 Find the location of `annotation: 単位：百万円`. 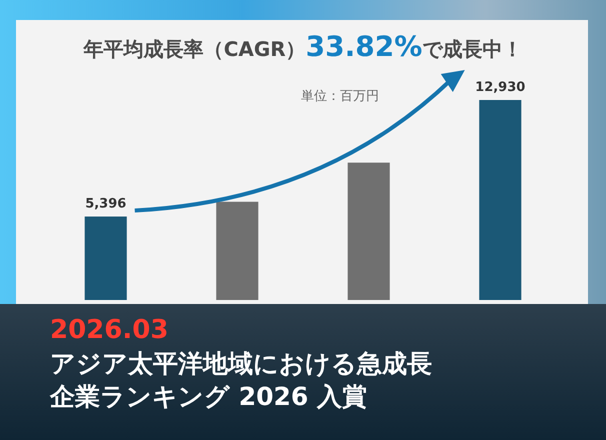

annotation: 単位：百万円 is located at coordinates (339, 96).